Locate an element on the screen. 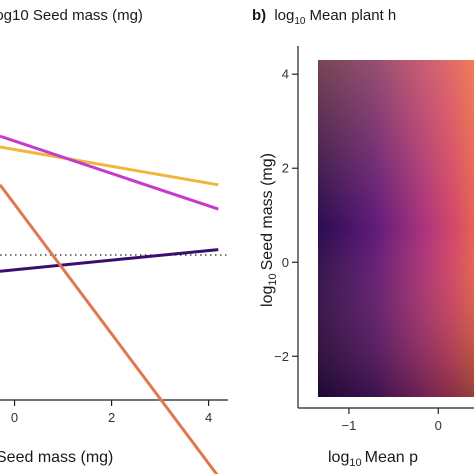  panel-b-x-label: log10 Mean p is located at coordinates (373, 459).